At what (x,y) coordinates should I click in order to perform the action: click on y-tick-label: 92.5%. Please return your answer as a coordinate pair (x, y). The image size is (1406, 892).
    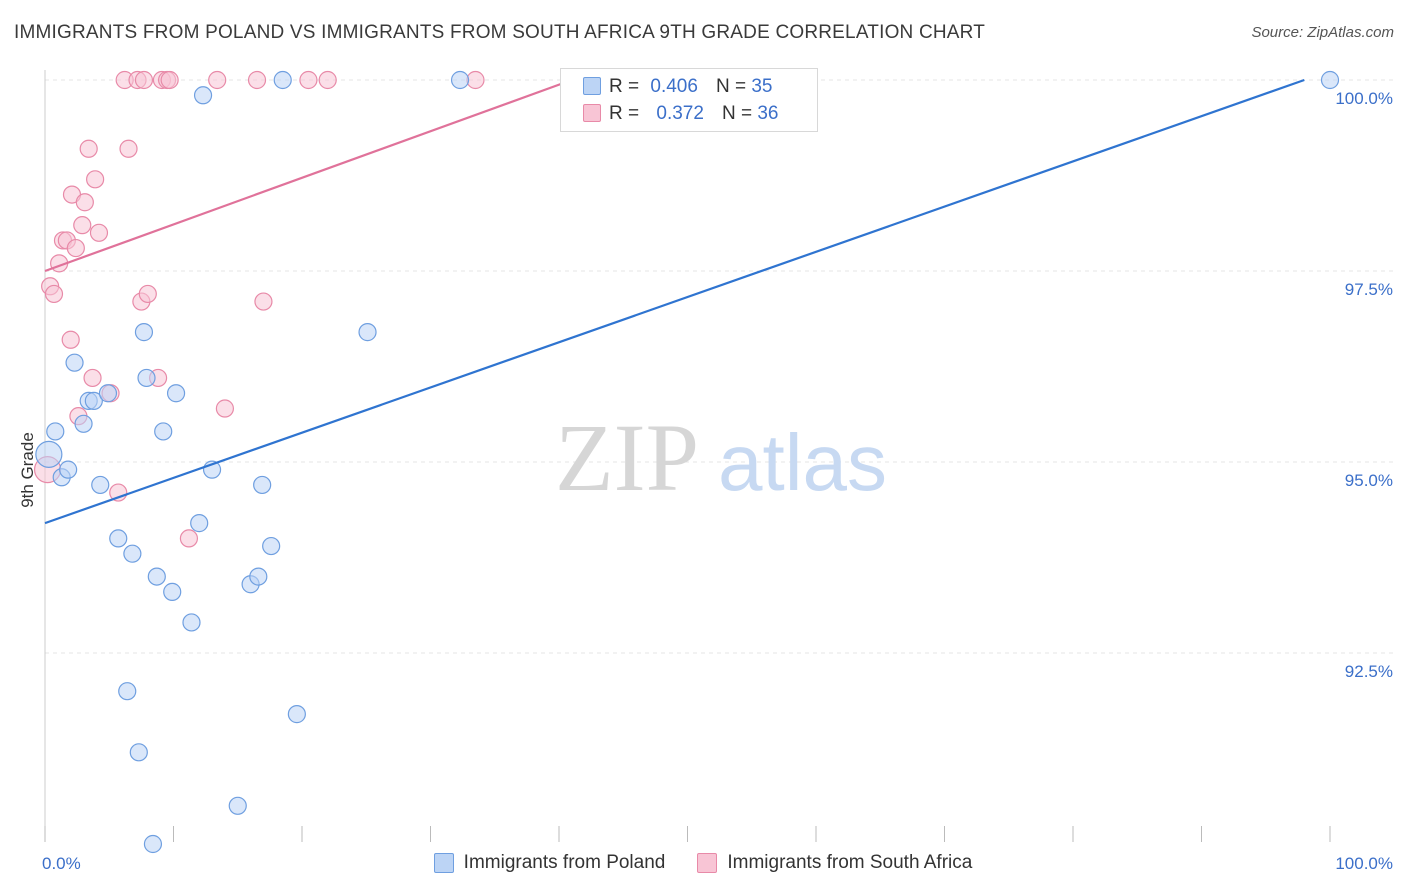
    Looking at the image, I should click on (1369, 671).